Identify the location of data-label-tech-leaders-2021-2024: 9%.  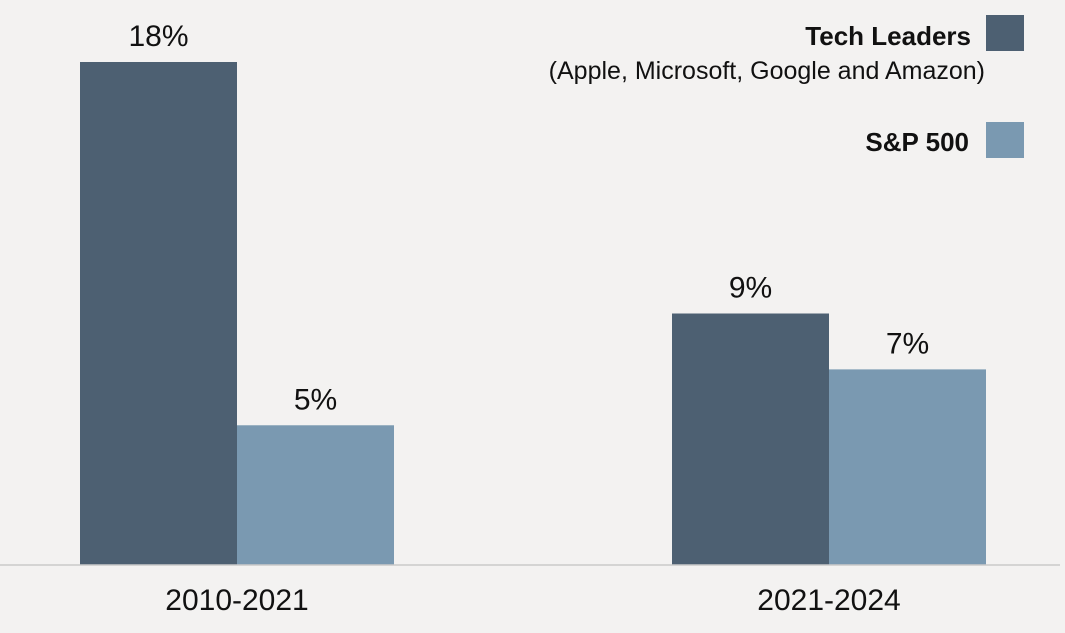
(750, 288).